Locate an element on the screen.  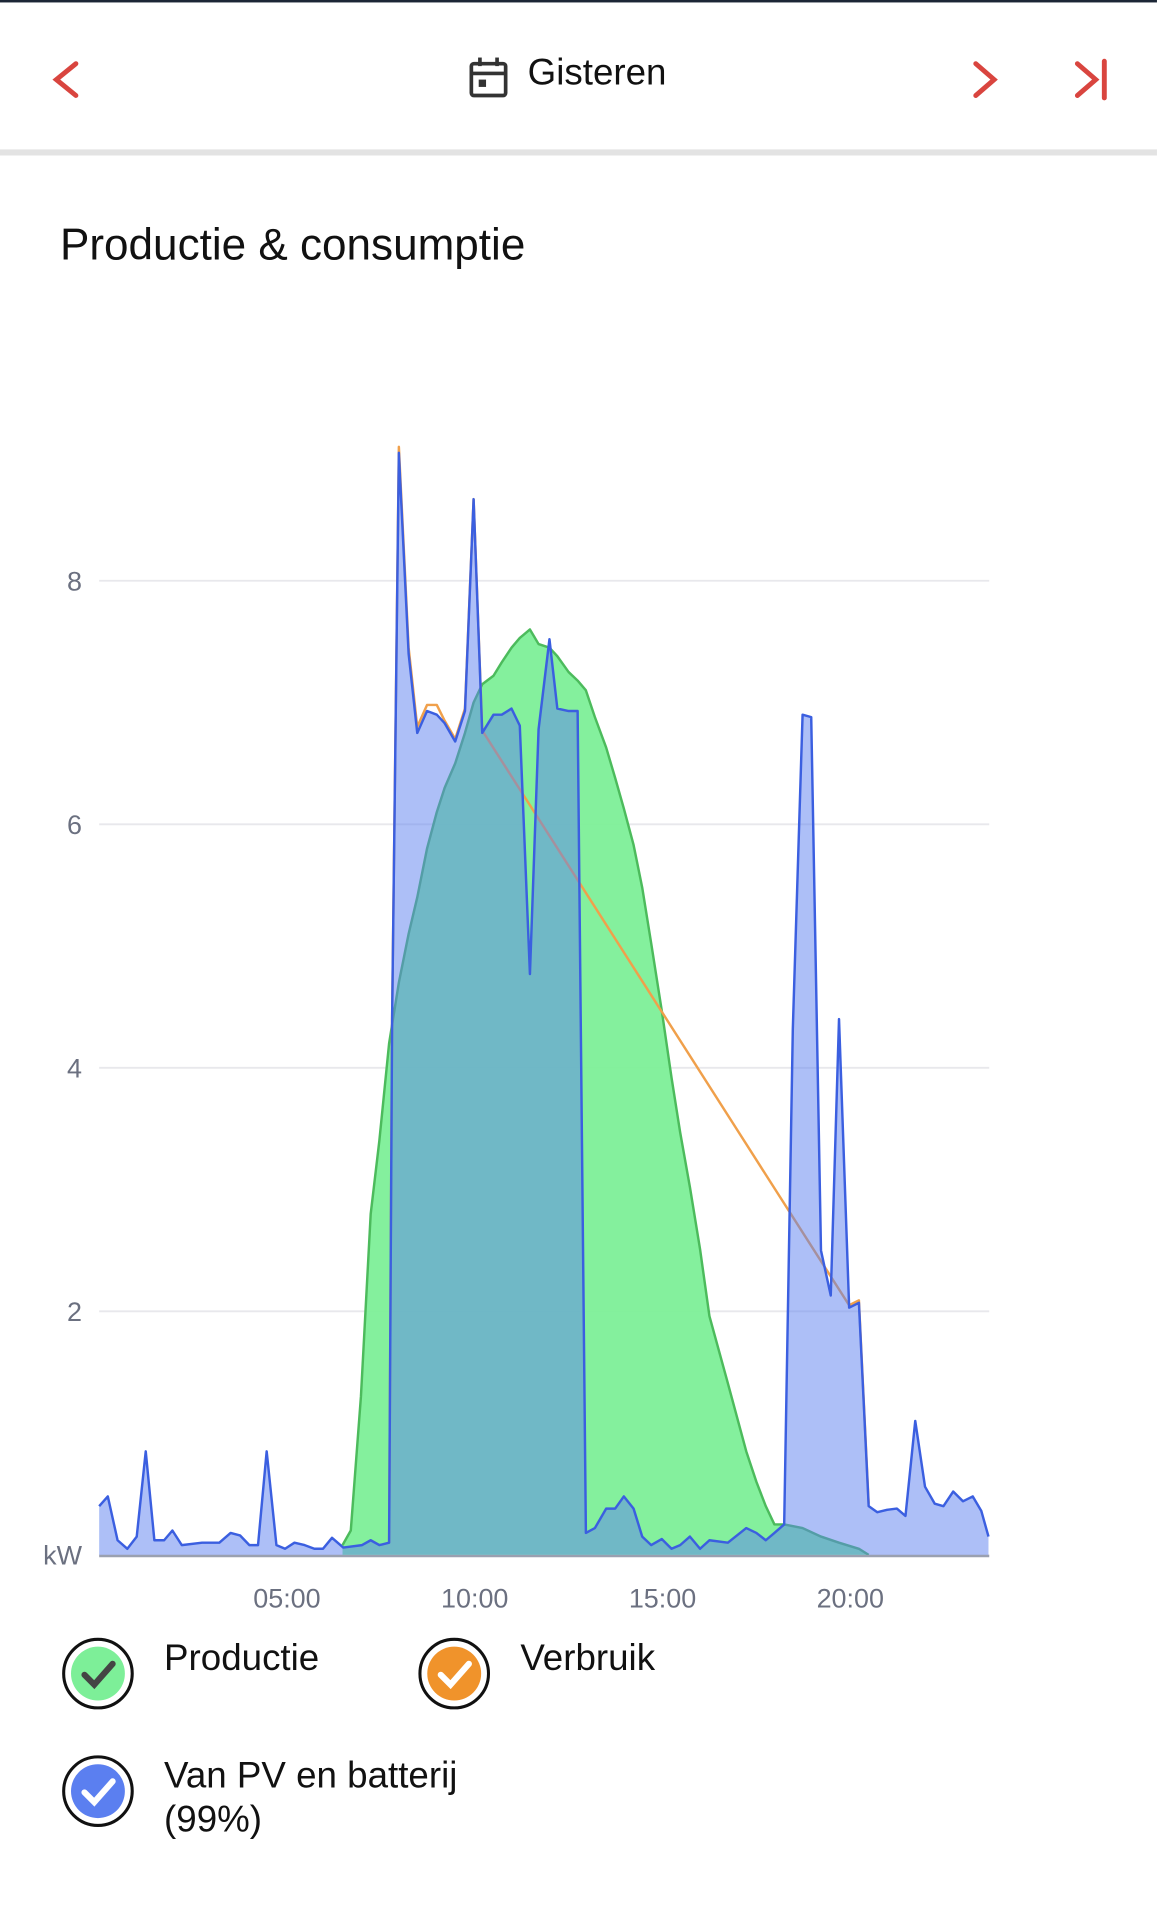
legend-label: Verbruik is located at coordinates (588, 1658).